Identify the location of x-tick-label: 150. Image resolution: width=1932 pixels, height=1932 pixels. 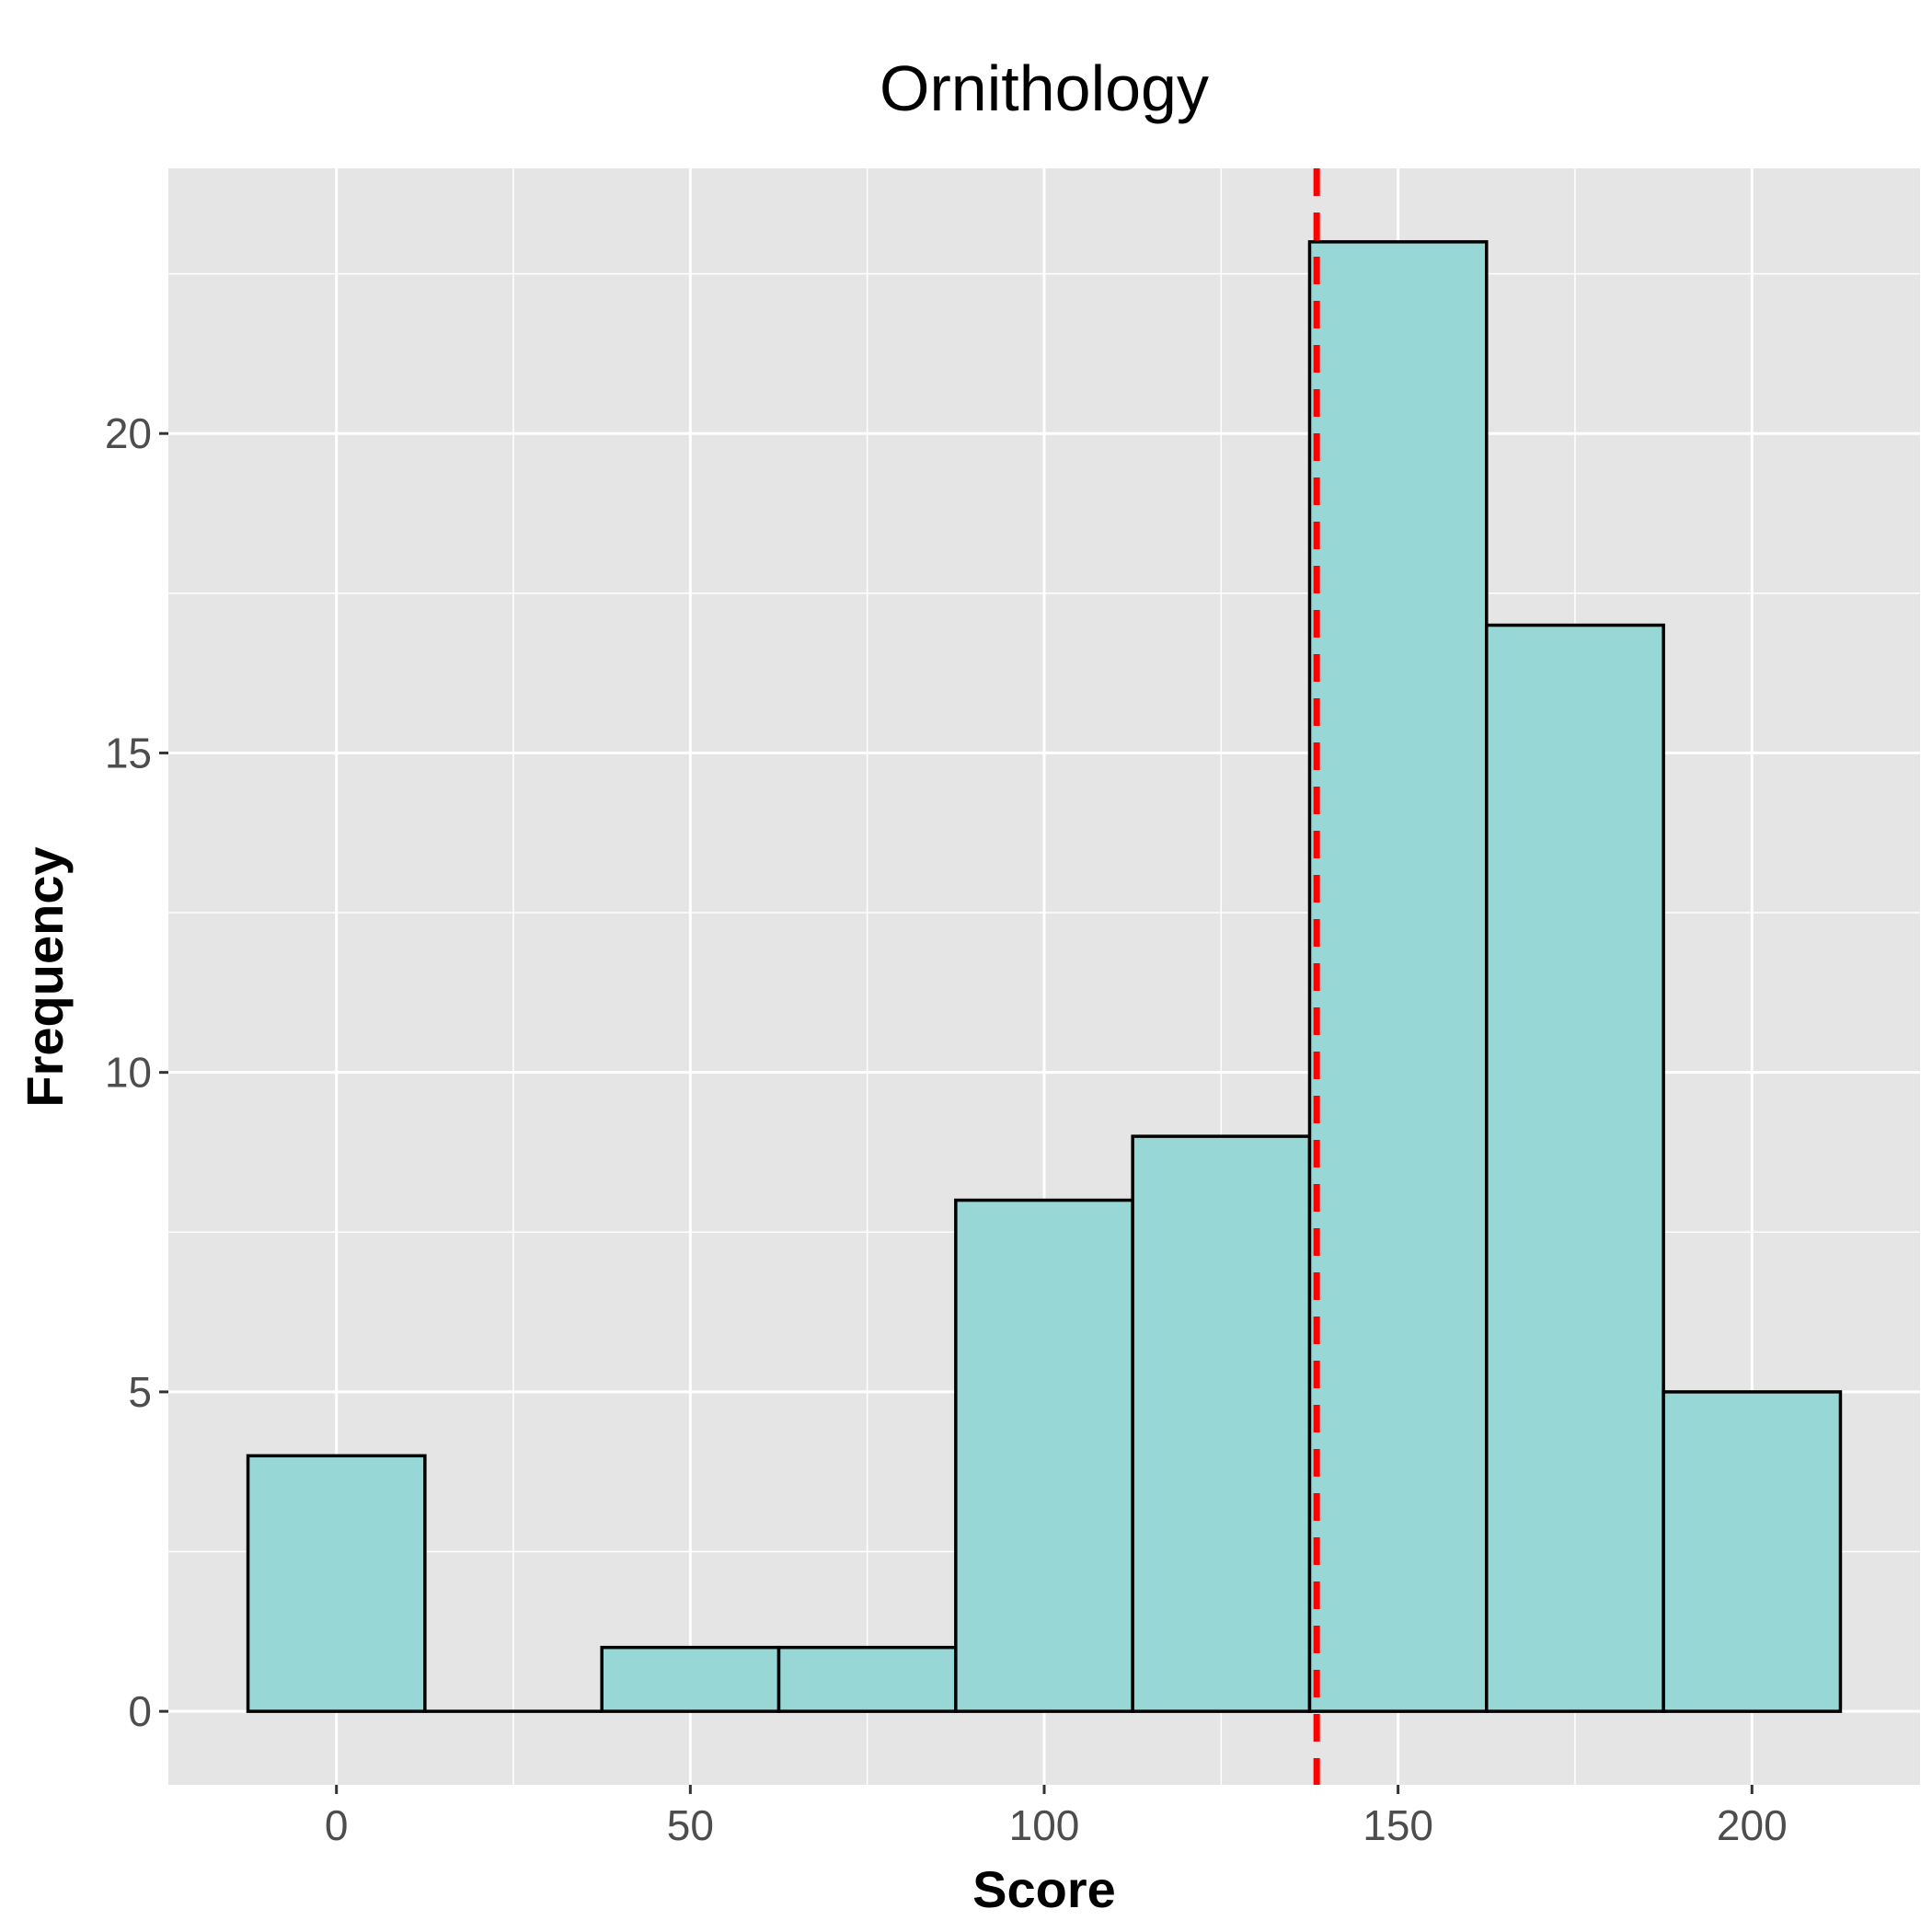
(1398, 1825).